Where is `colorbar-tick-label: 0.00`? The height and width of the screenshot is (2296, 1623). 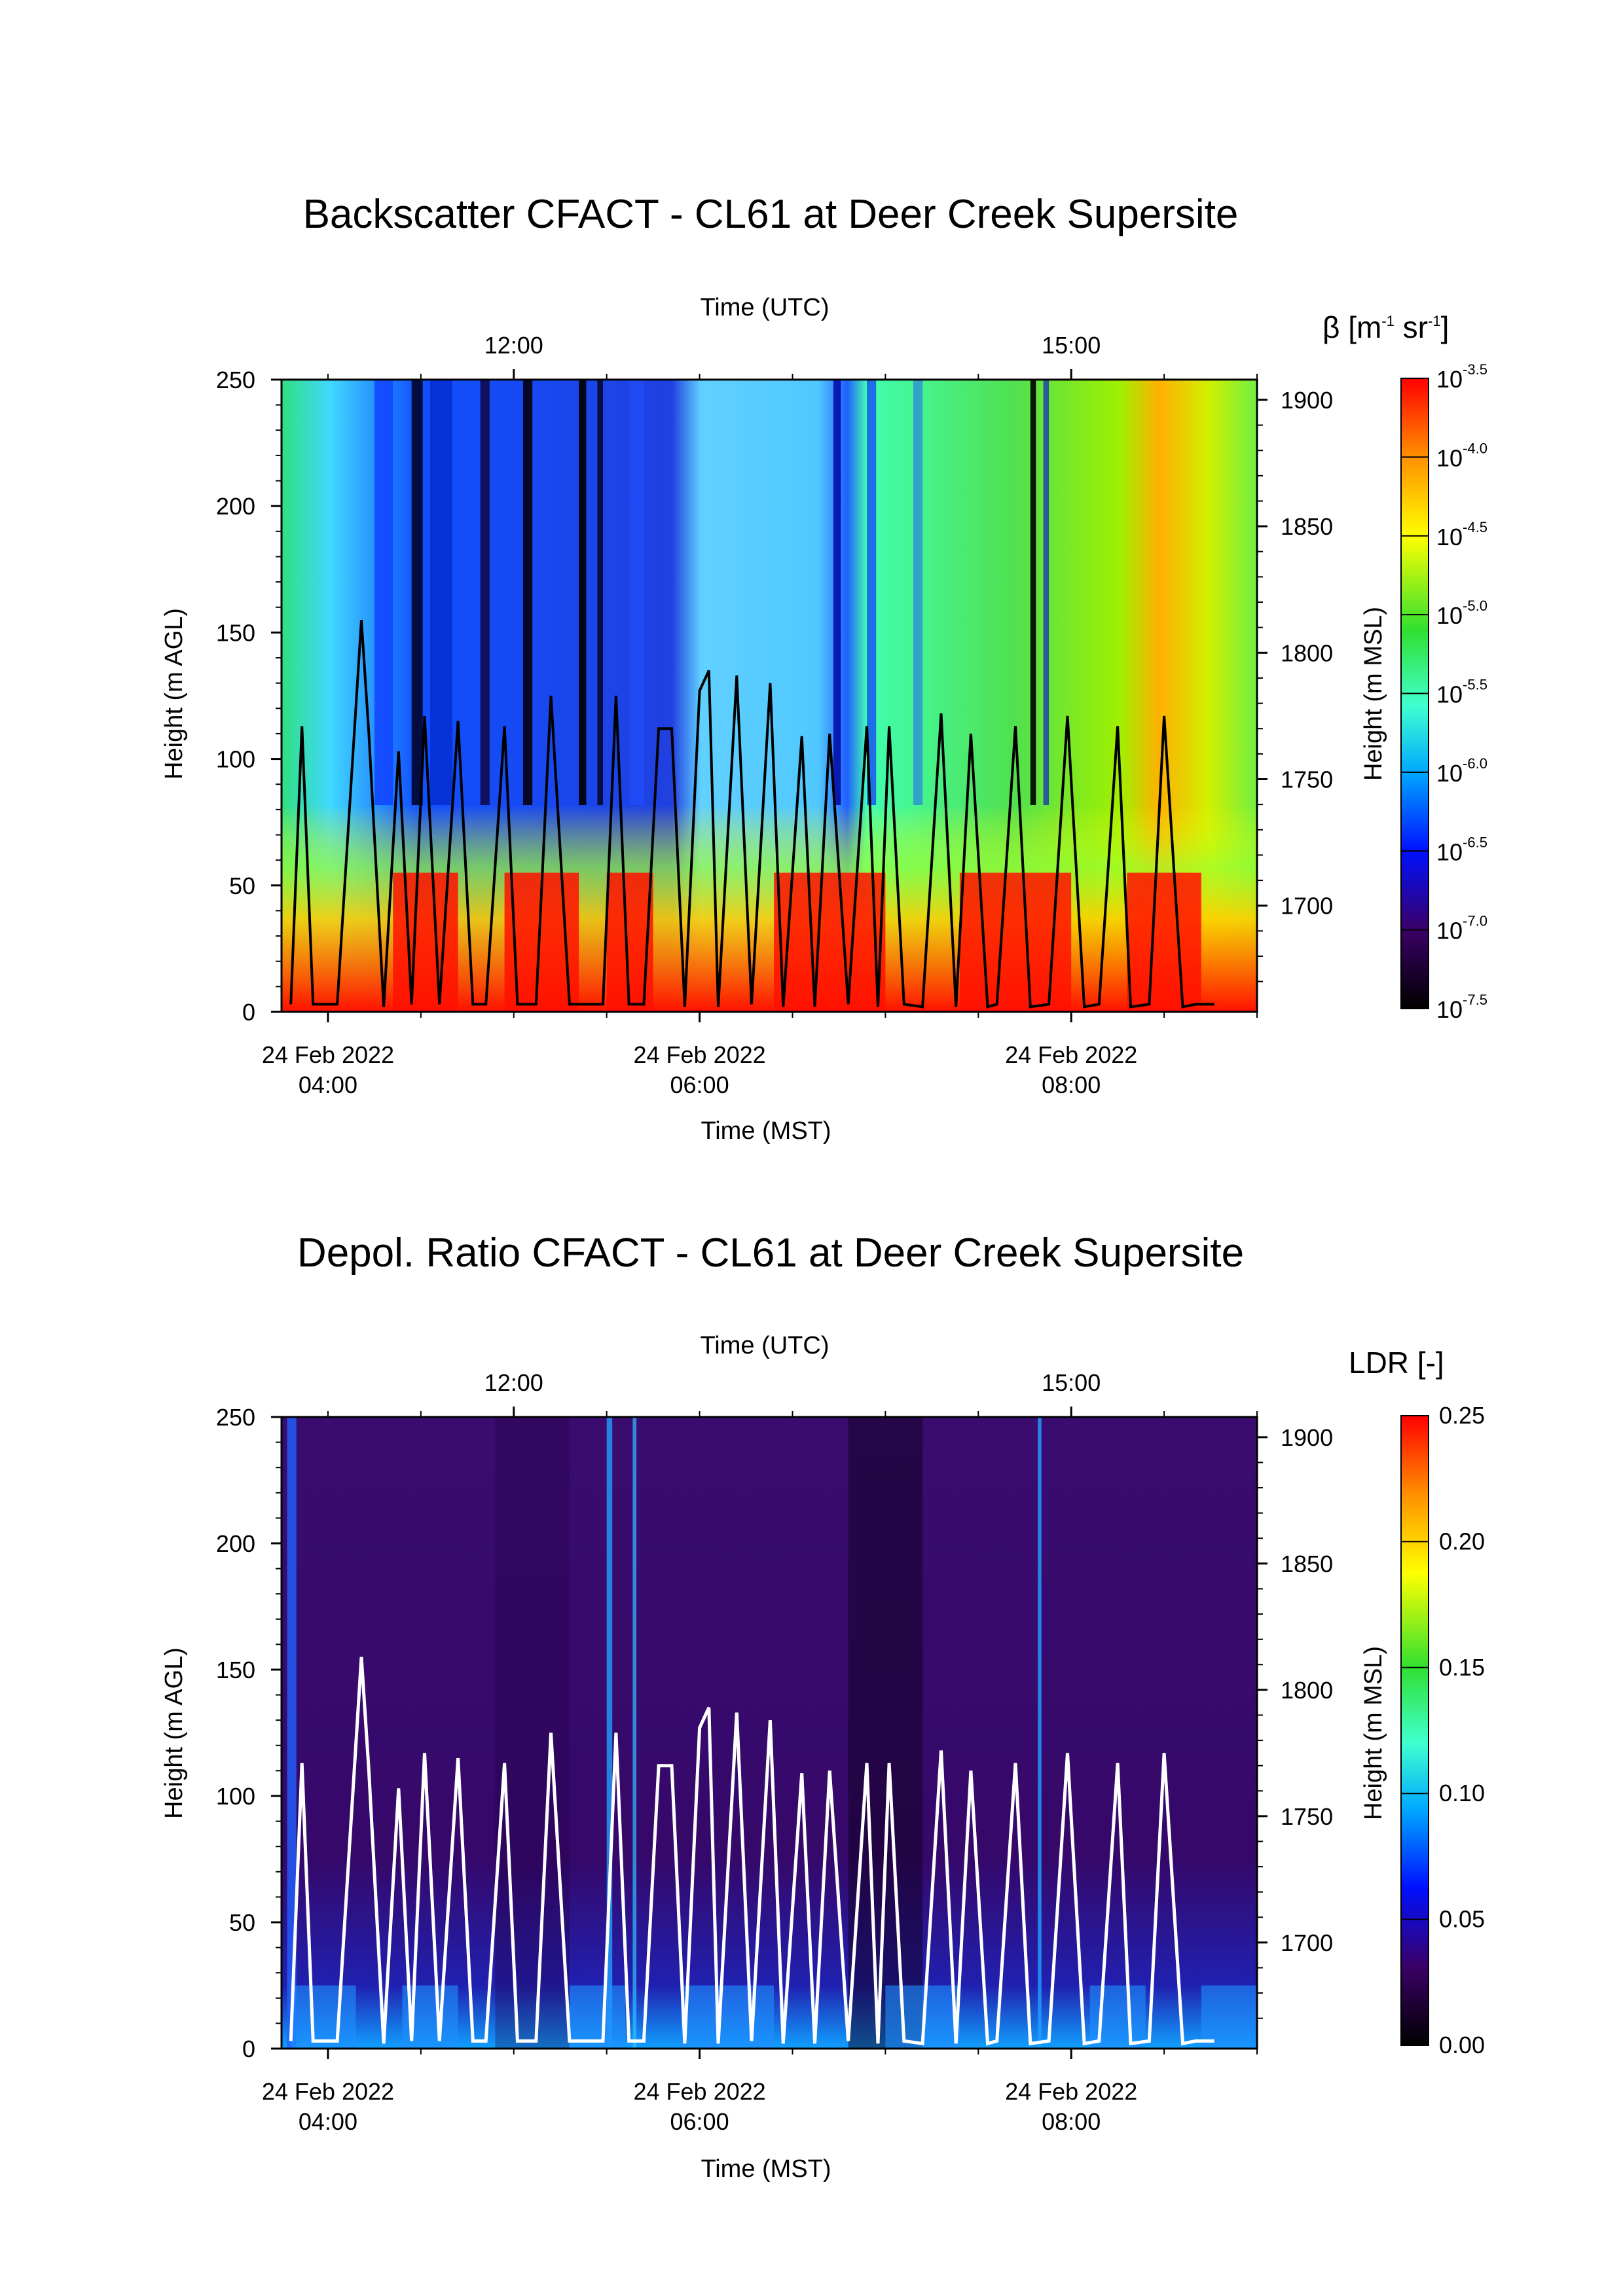 colorbar-tick-label: 0.00 is located at coordinates (1462, 2045).